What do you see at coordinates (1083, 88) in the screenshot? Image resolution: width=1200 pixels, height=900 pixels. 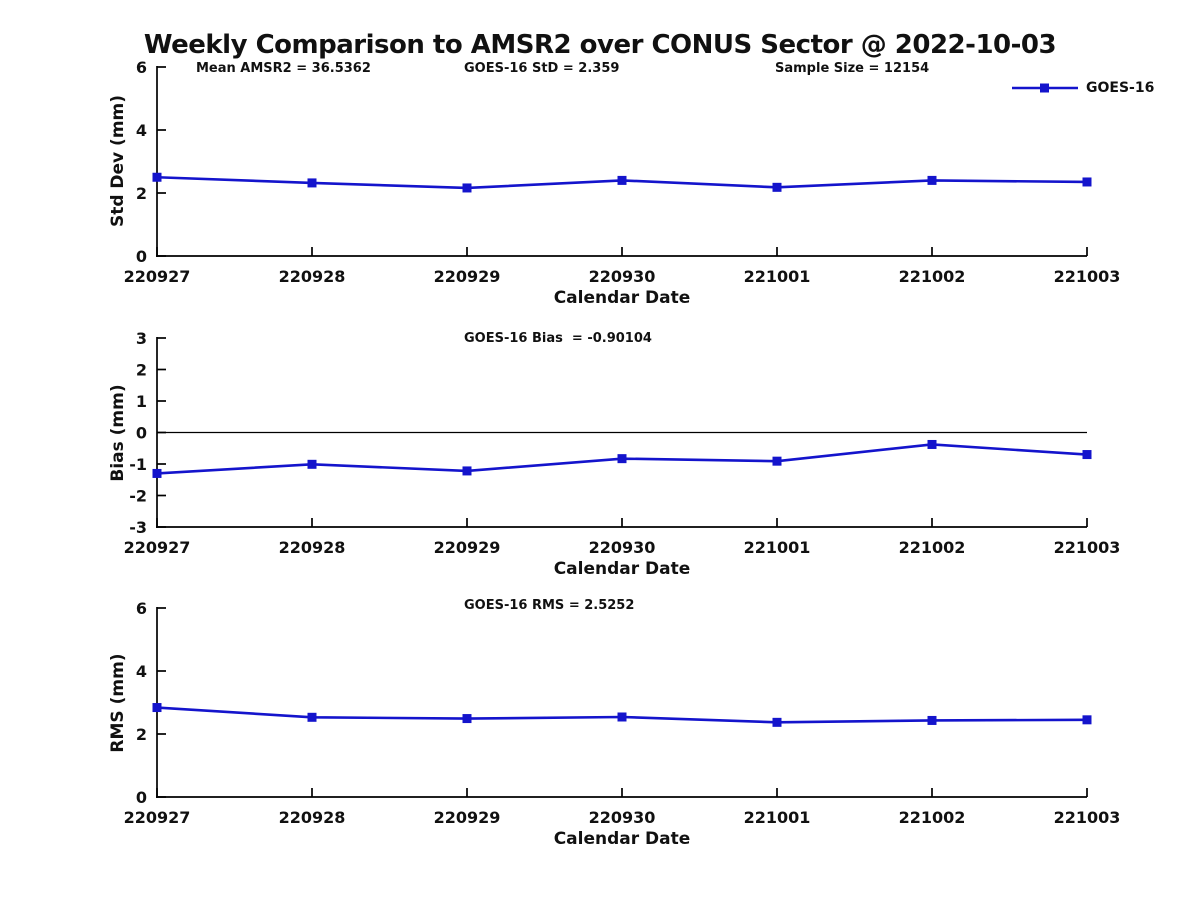 I see `legend: GOES-16` at bounding box center [1083, 88].